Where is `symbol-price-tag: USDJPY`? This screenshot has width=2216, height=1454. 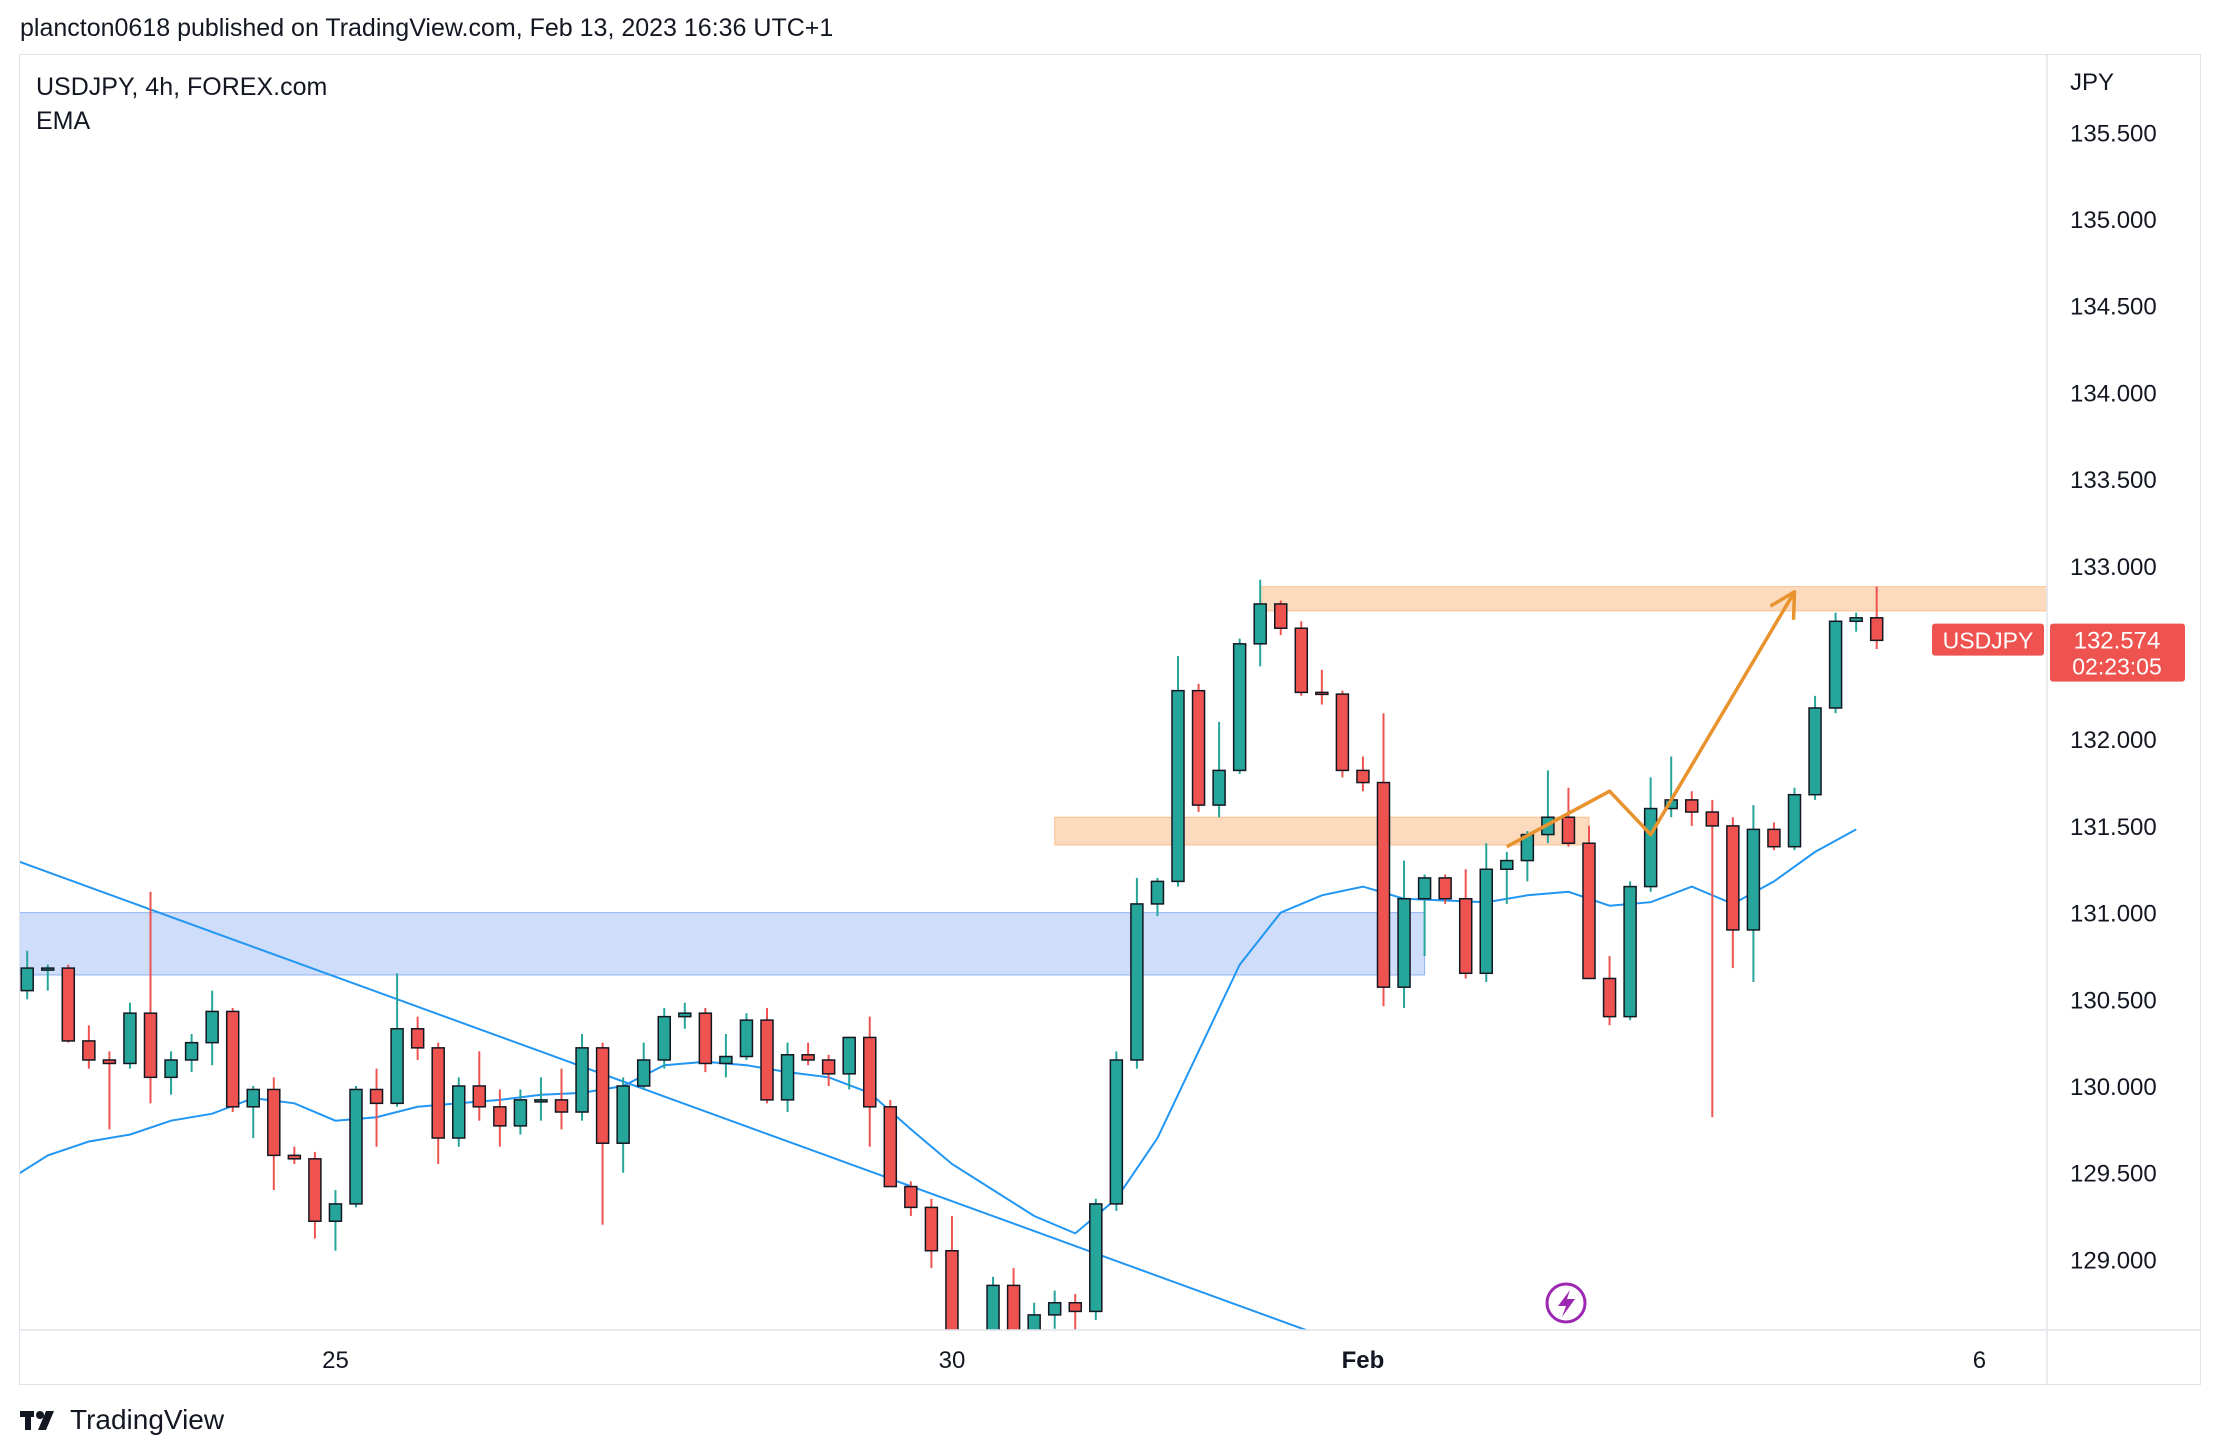 symbol-price-tag: USDJPY is located at coordinates (1988, 639).